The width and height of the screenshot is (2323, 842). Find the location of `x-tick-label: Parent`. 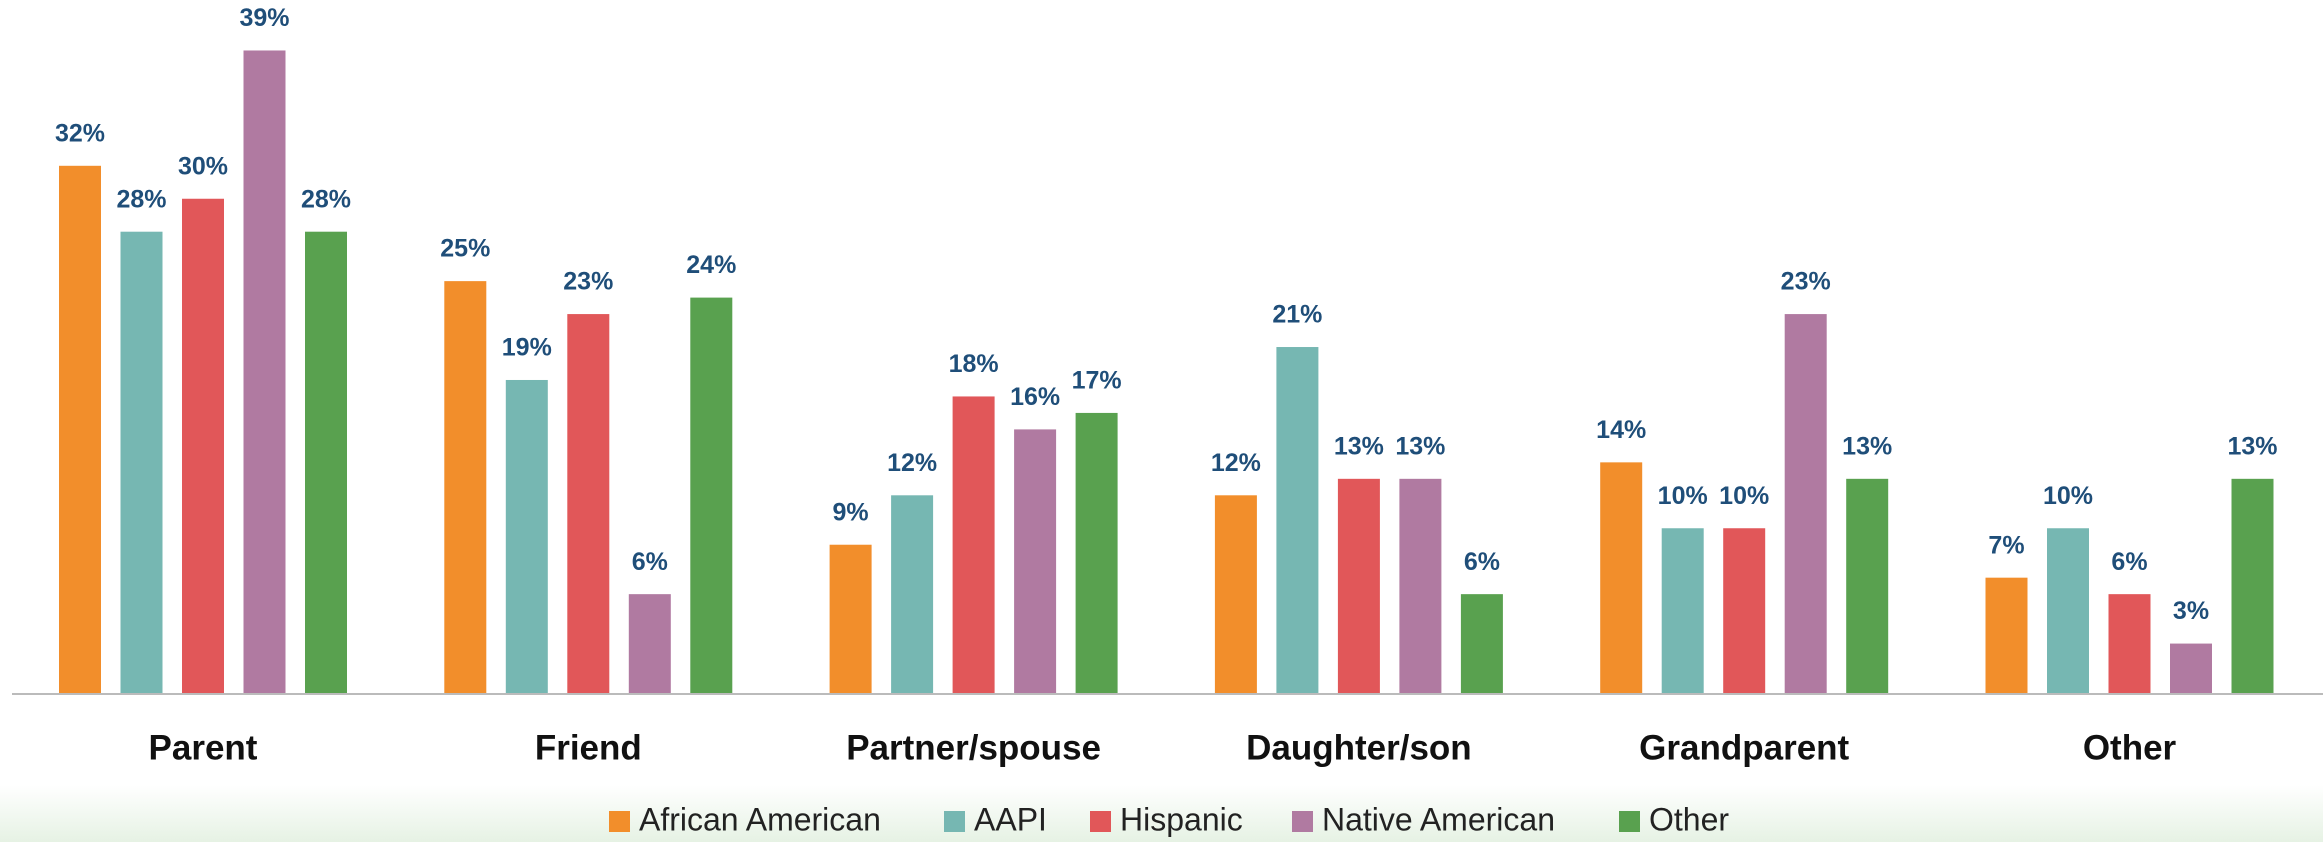

x-tick-label: Parent is located at coordinates (203, 747).